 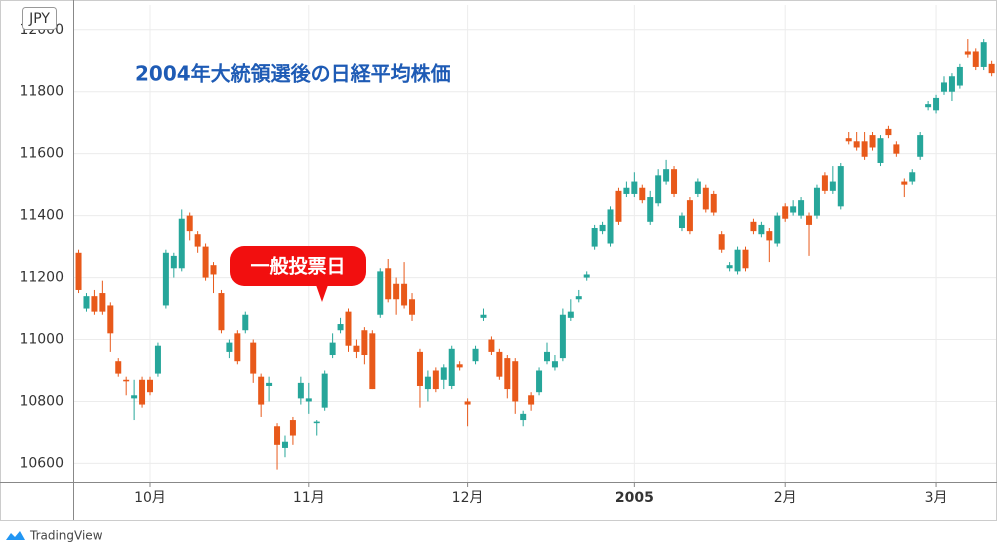 What do you see at coordinates (41, 463) in the screenshot?
I see `y-tick-label: 10600` at bounding box center [41, 463].